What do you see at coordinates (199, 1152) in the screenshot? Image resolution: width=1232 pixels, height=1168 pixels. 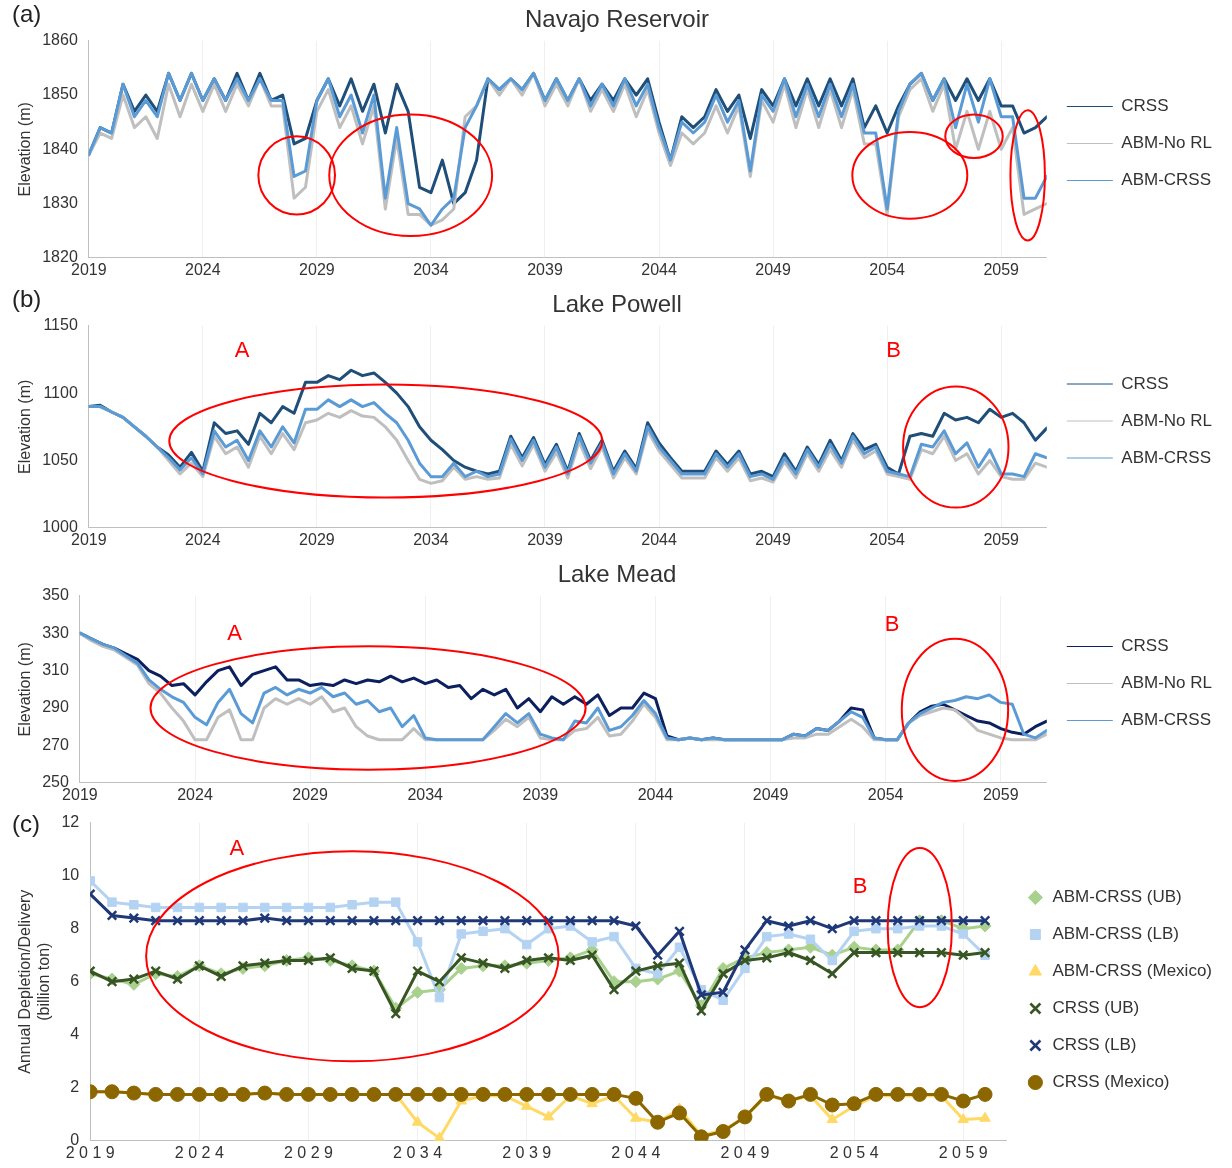 I see `x-tick-label: 2 0 2 4` at bounding box center [199, 1152].